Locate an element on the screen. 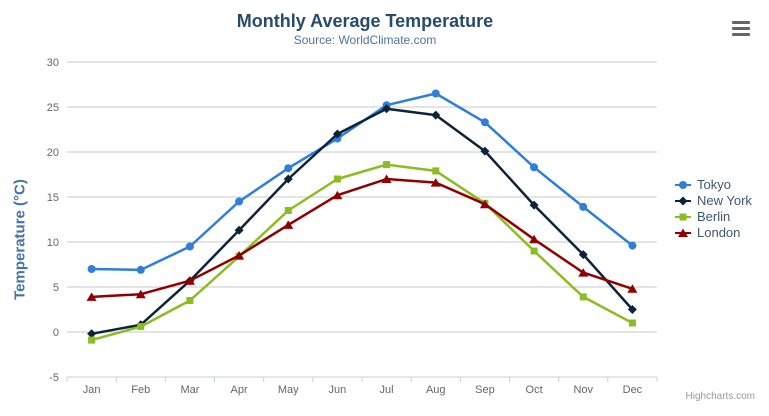 This screenshot has height=416, width=769. legend-label: Tokyo is located at coordinates (714, 184).